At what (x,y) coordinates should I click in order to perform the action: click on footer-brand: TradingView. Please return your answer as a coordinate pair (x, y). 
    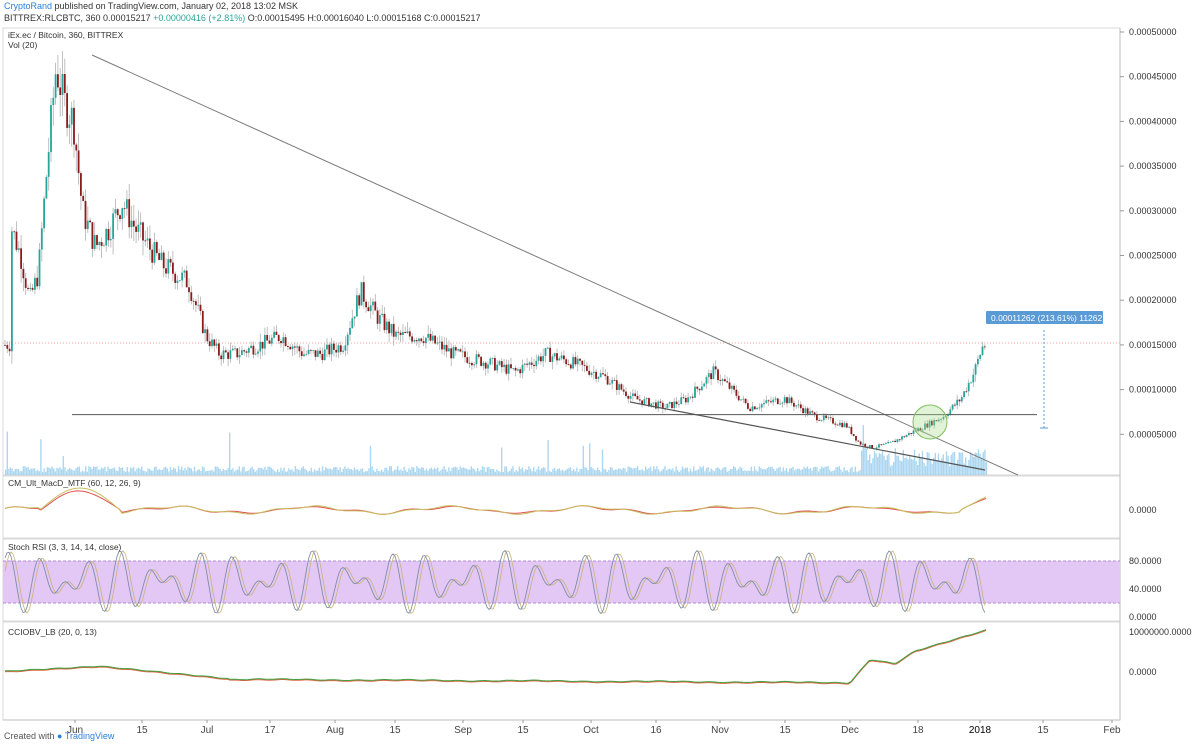
    Looking at the image, I should click on (89, 736).